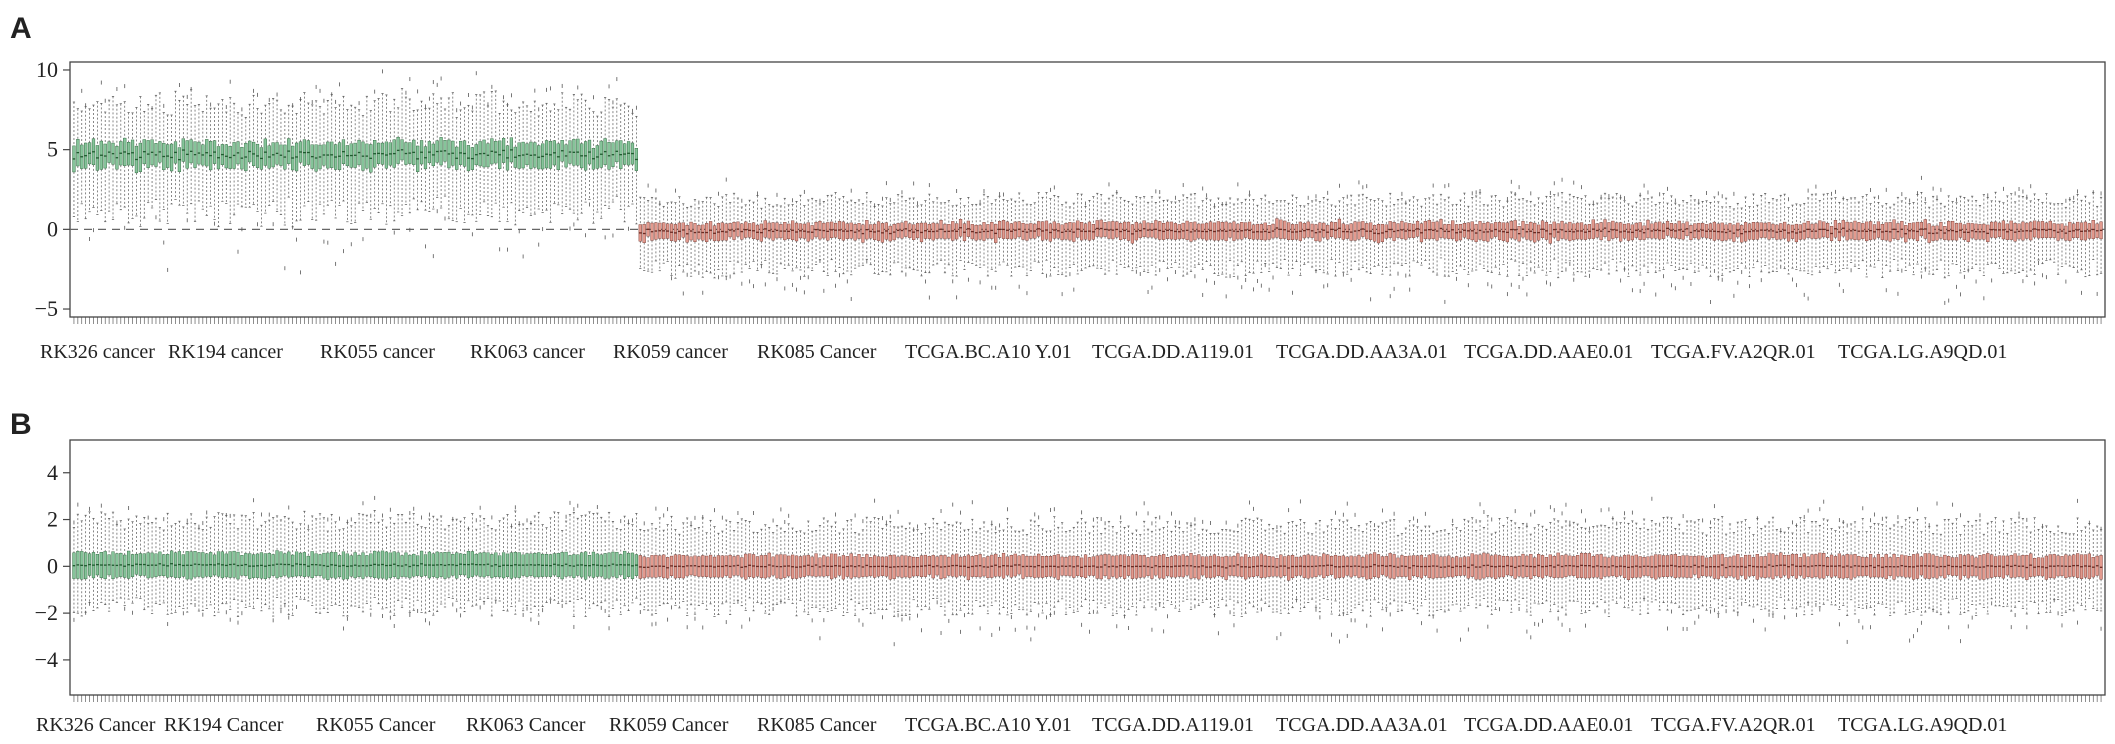 Image resolution: width=2115 pixels, height=744 pixels. I want to click on y-tick-label: 0, so click(52, 228).